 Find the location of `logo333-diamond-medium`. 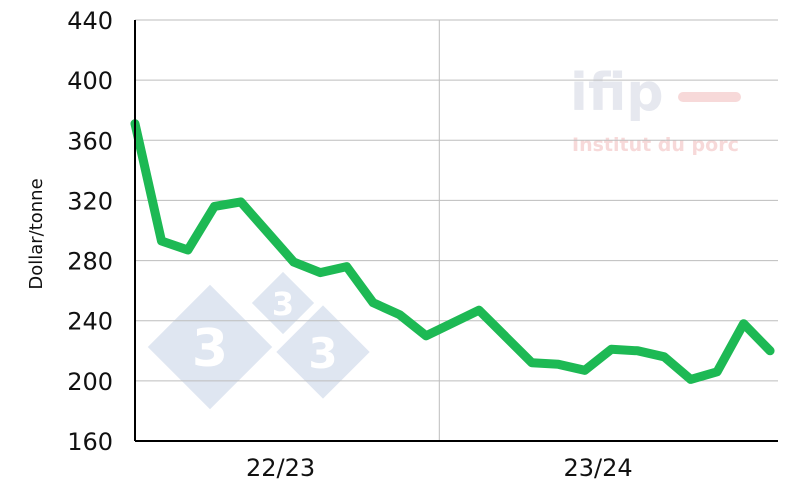

logo333-diamond-medium is located at coordinates (323, 352).